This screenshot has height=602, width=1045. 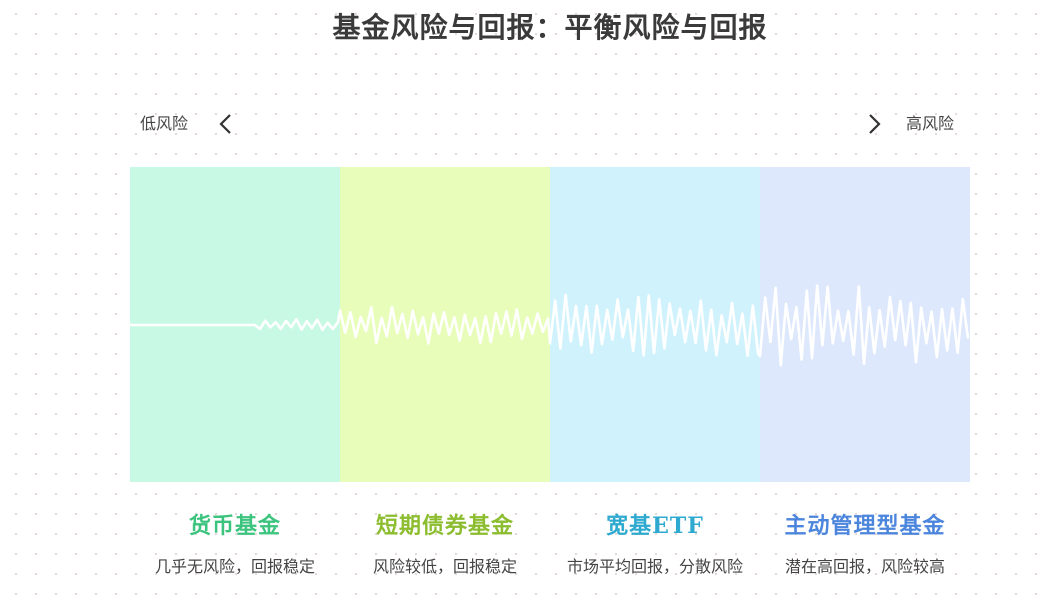 What do you see at coordinates (865, 324) in the screenshot?
I see `band-active-fund` at bounding box center [865, 324].